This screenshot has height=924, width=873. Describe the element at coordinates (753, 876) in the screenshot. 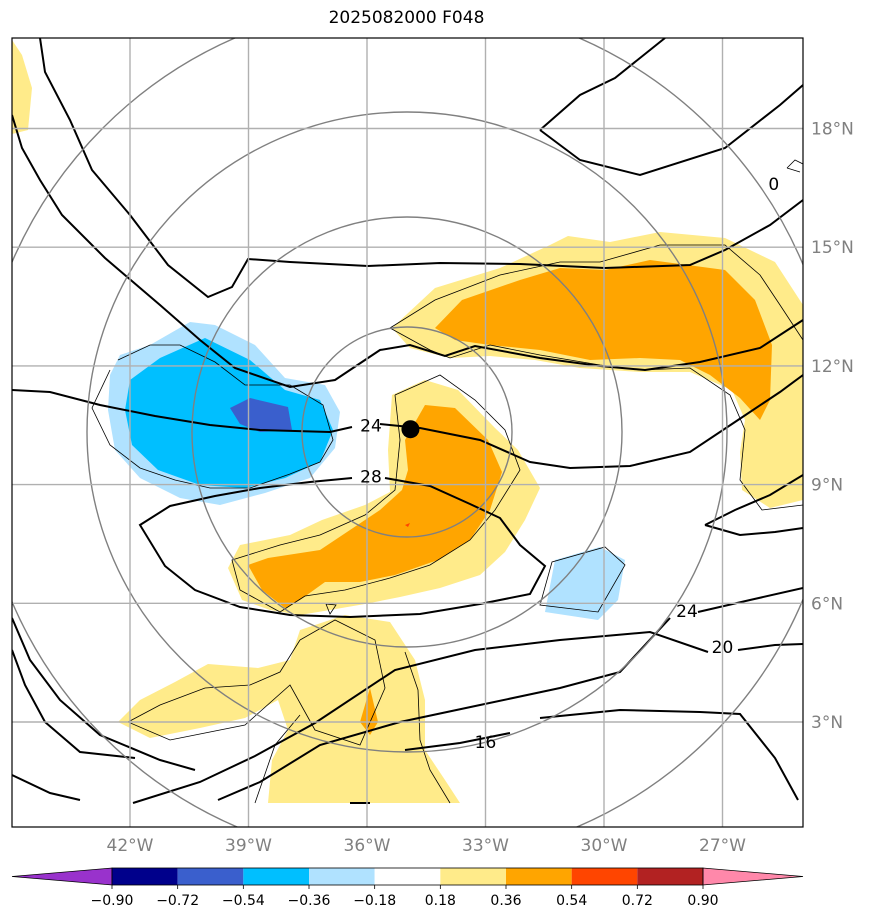

I see `colorbar-extend-max` at that location.